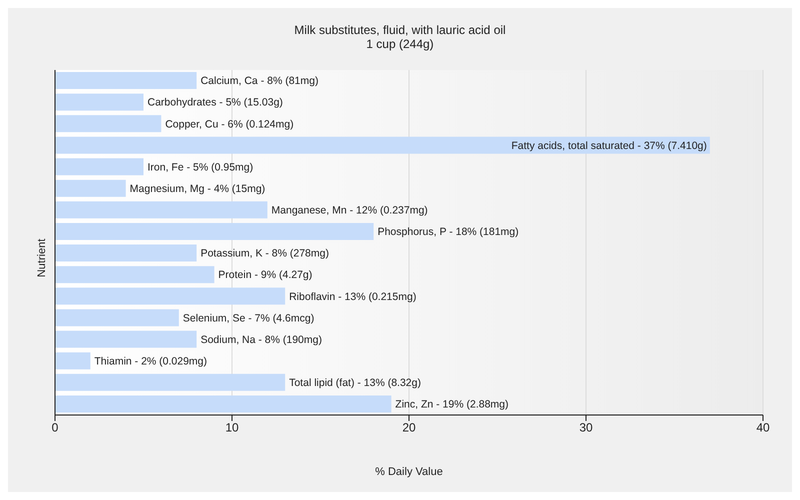  Describe the element at coordinates (409, 427) in the screenshot. I see `x-tick-label: 20` at that location.